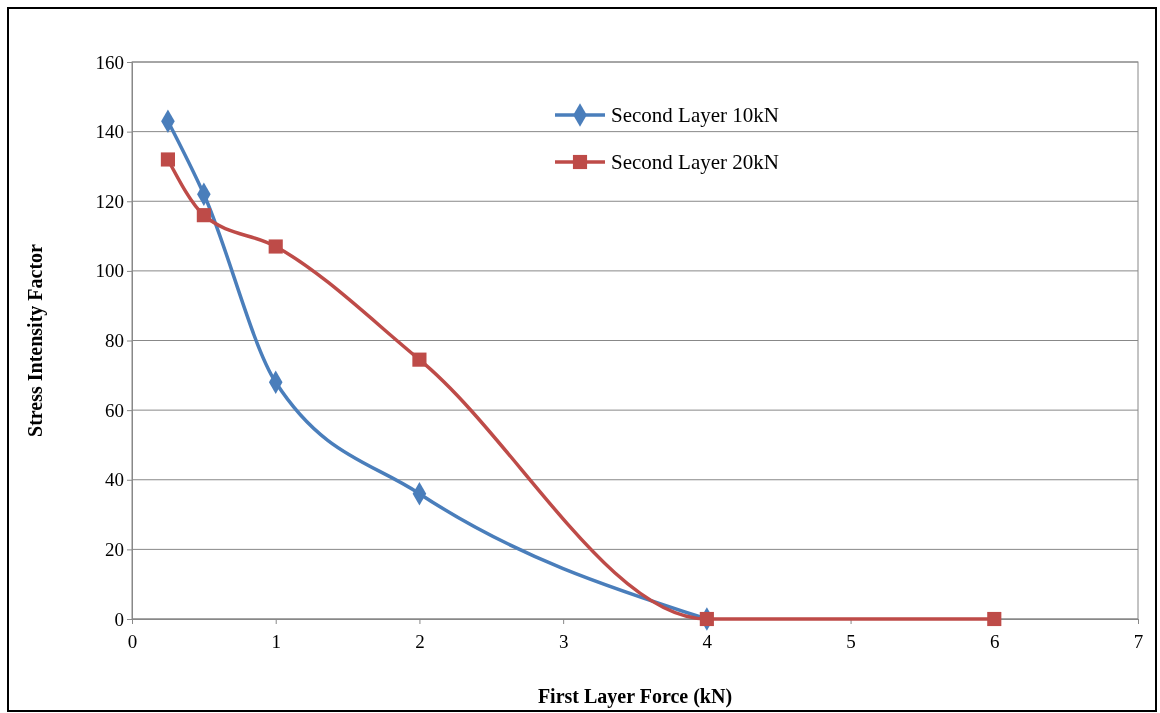 This screenshot has height=713, width=1160. I want to click on y-tick-label: 100, so click(109, 271).